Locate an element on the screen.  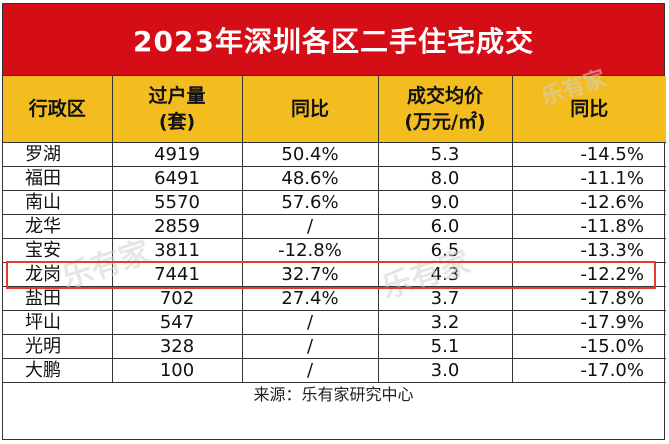
cell-transfers: 702 is located at coordinates (177, 298).